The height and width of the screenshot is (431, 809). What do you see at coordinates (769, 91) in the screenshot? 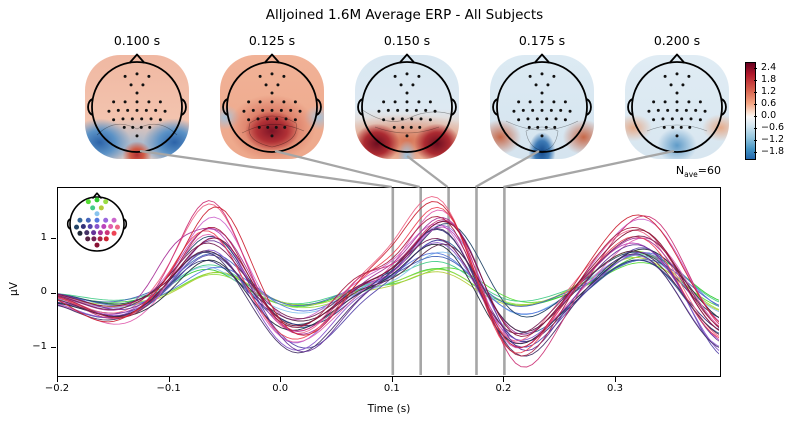
I see `colorbar-tick-label: 1.2` at bounding box center [769, 91].